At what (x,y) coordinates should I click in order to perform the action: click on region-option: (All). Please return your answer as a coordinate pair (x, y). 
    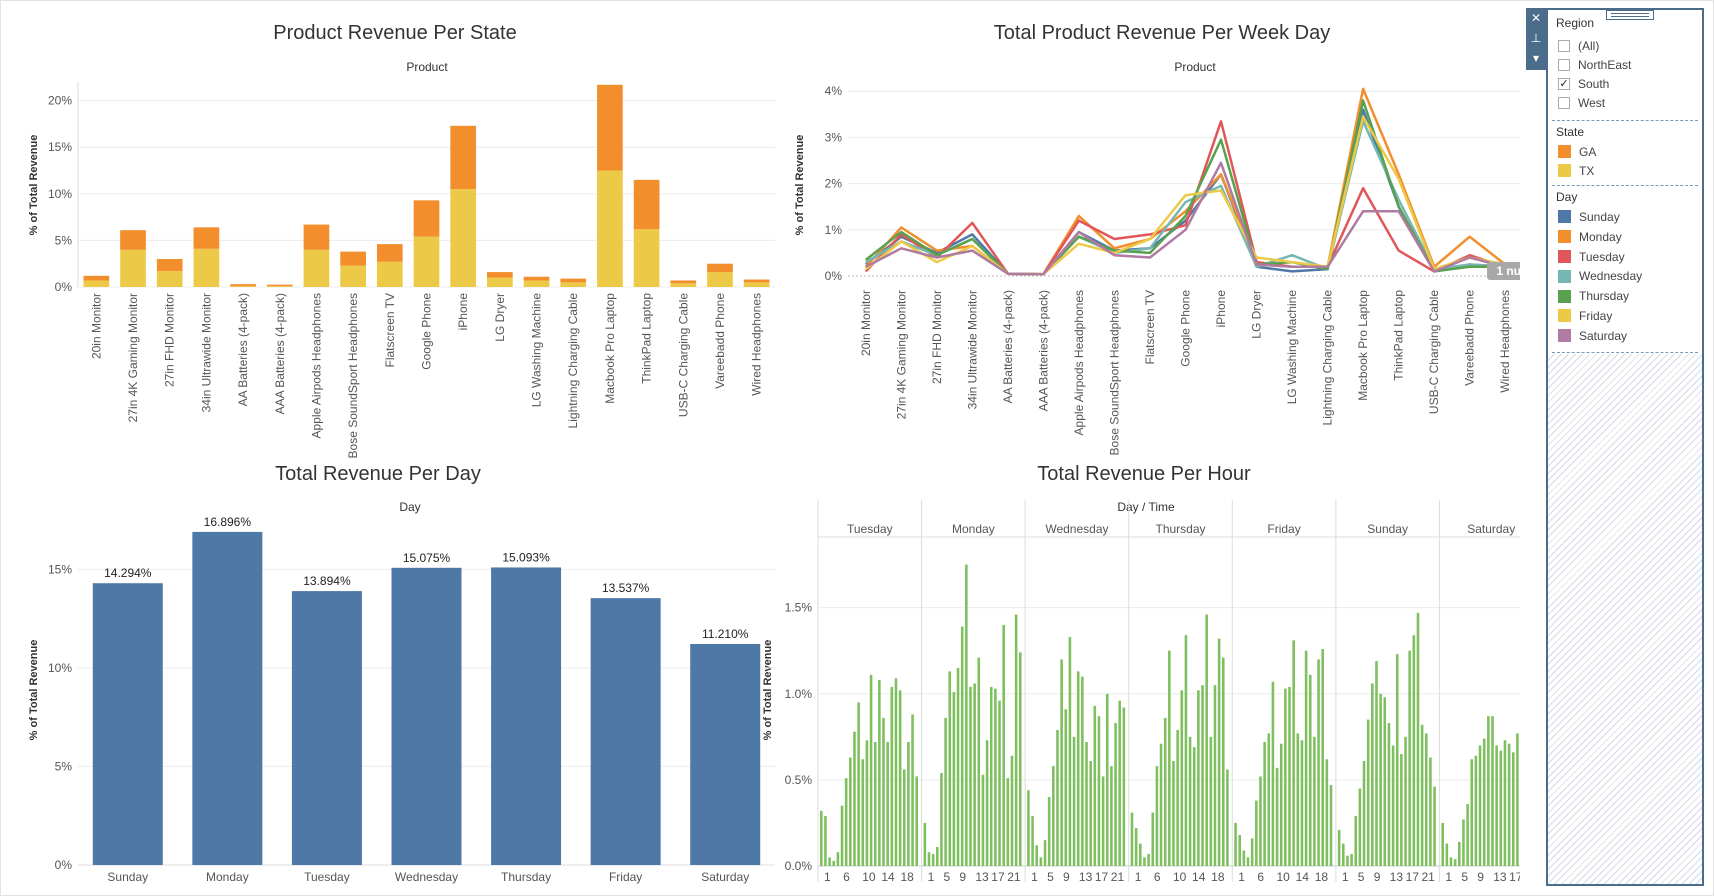
    Looking at the image, I should click on (1578, 46).